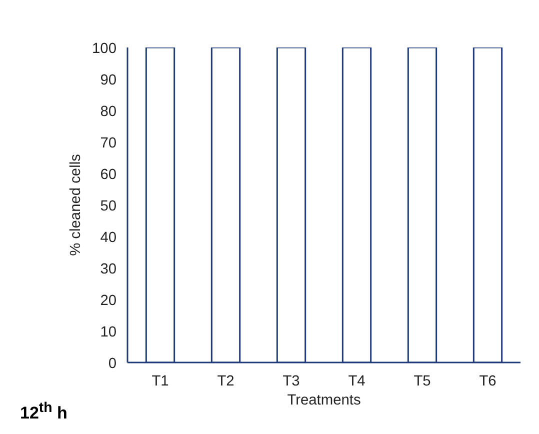  Describe the element at coordinates (104, 49) in the screenshot. I see `y-tick-label: 100` at that location.